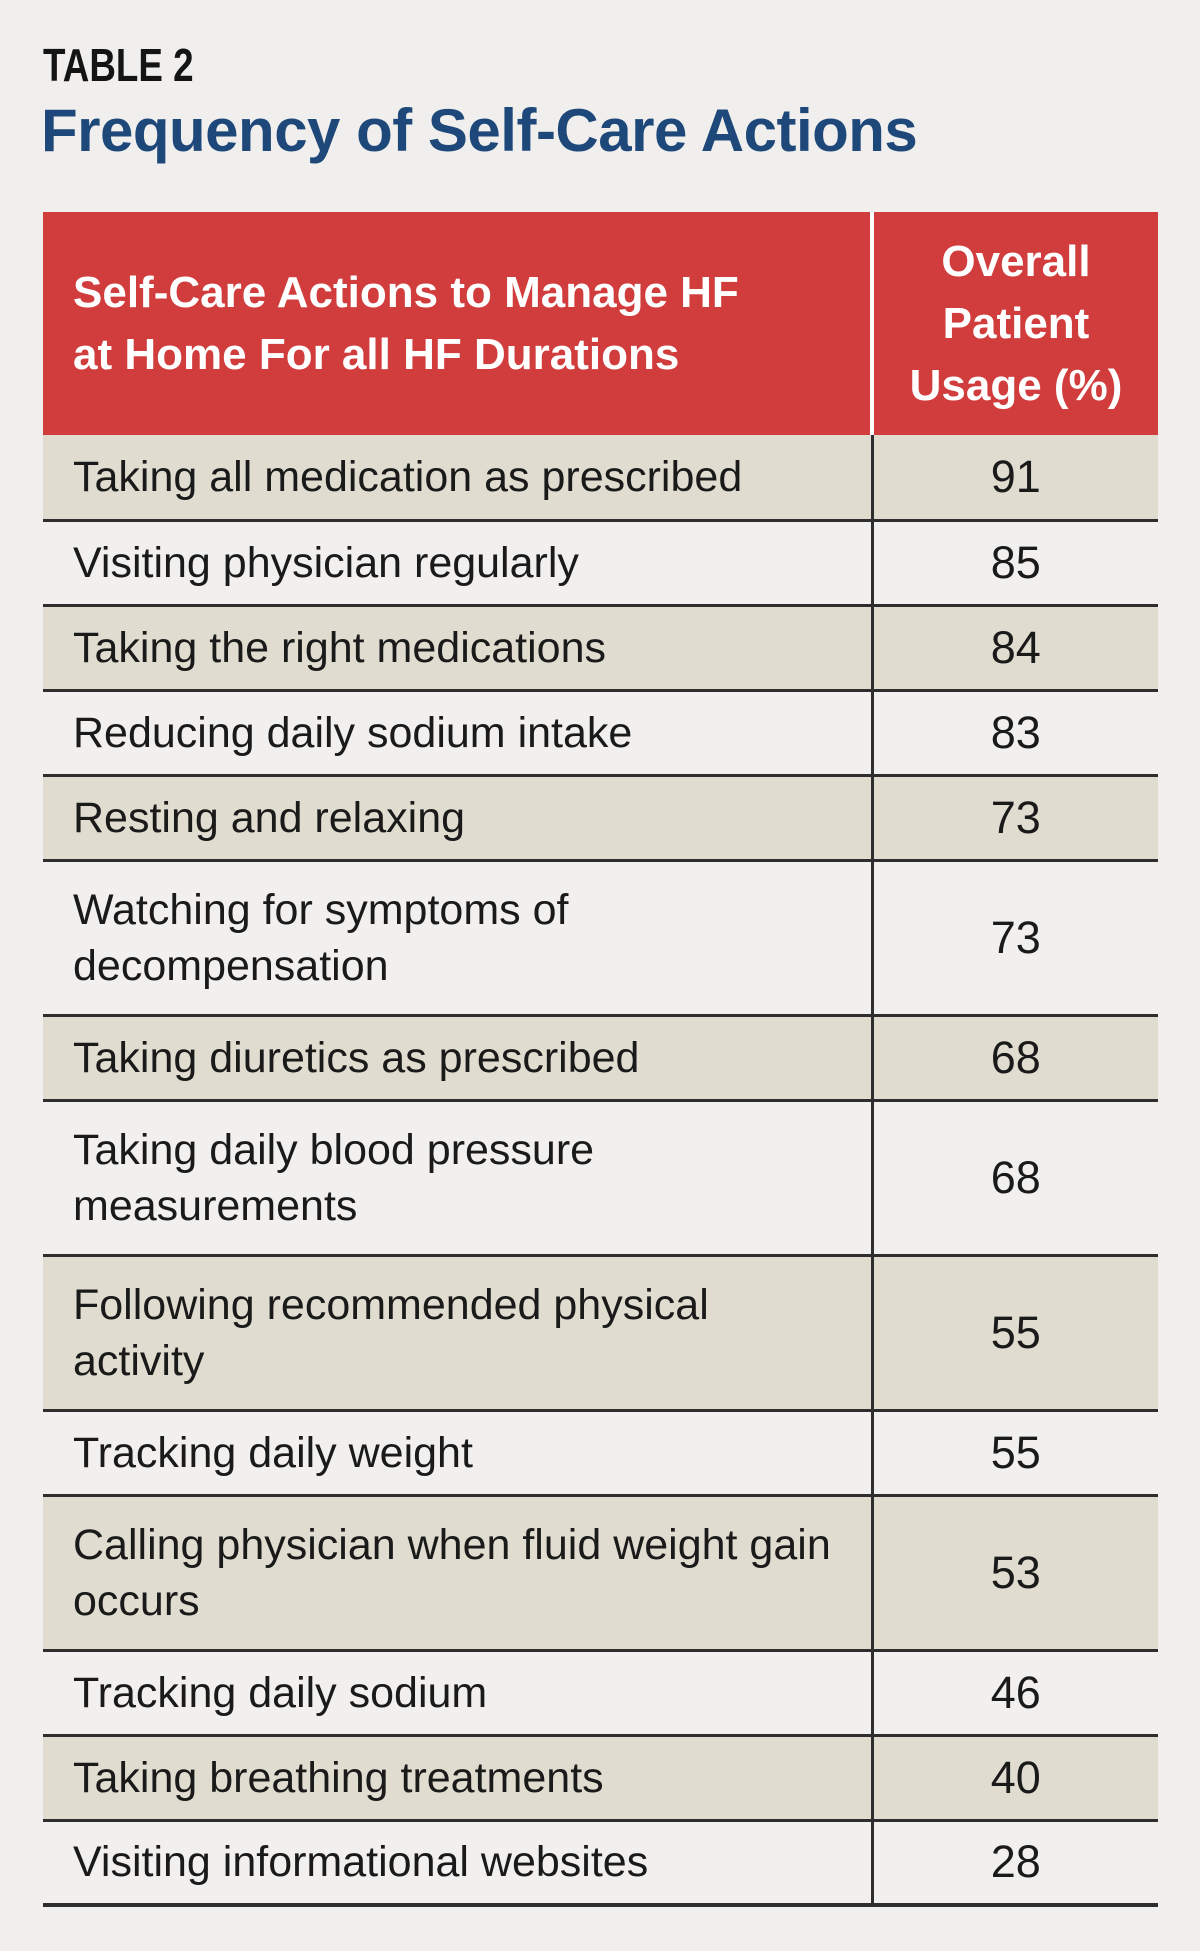 This screenshot has width=1200, height=1951. Describe the element at coordinates (1014, 1777) in the screenshot. I see `usage-cell: 40` at that location.